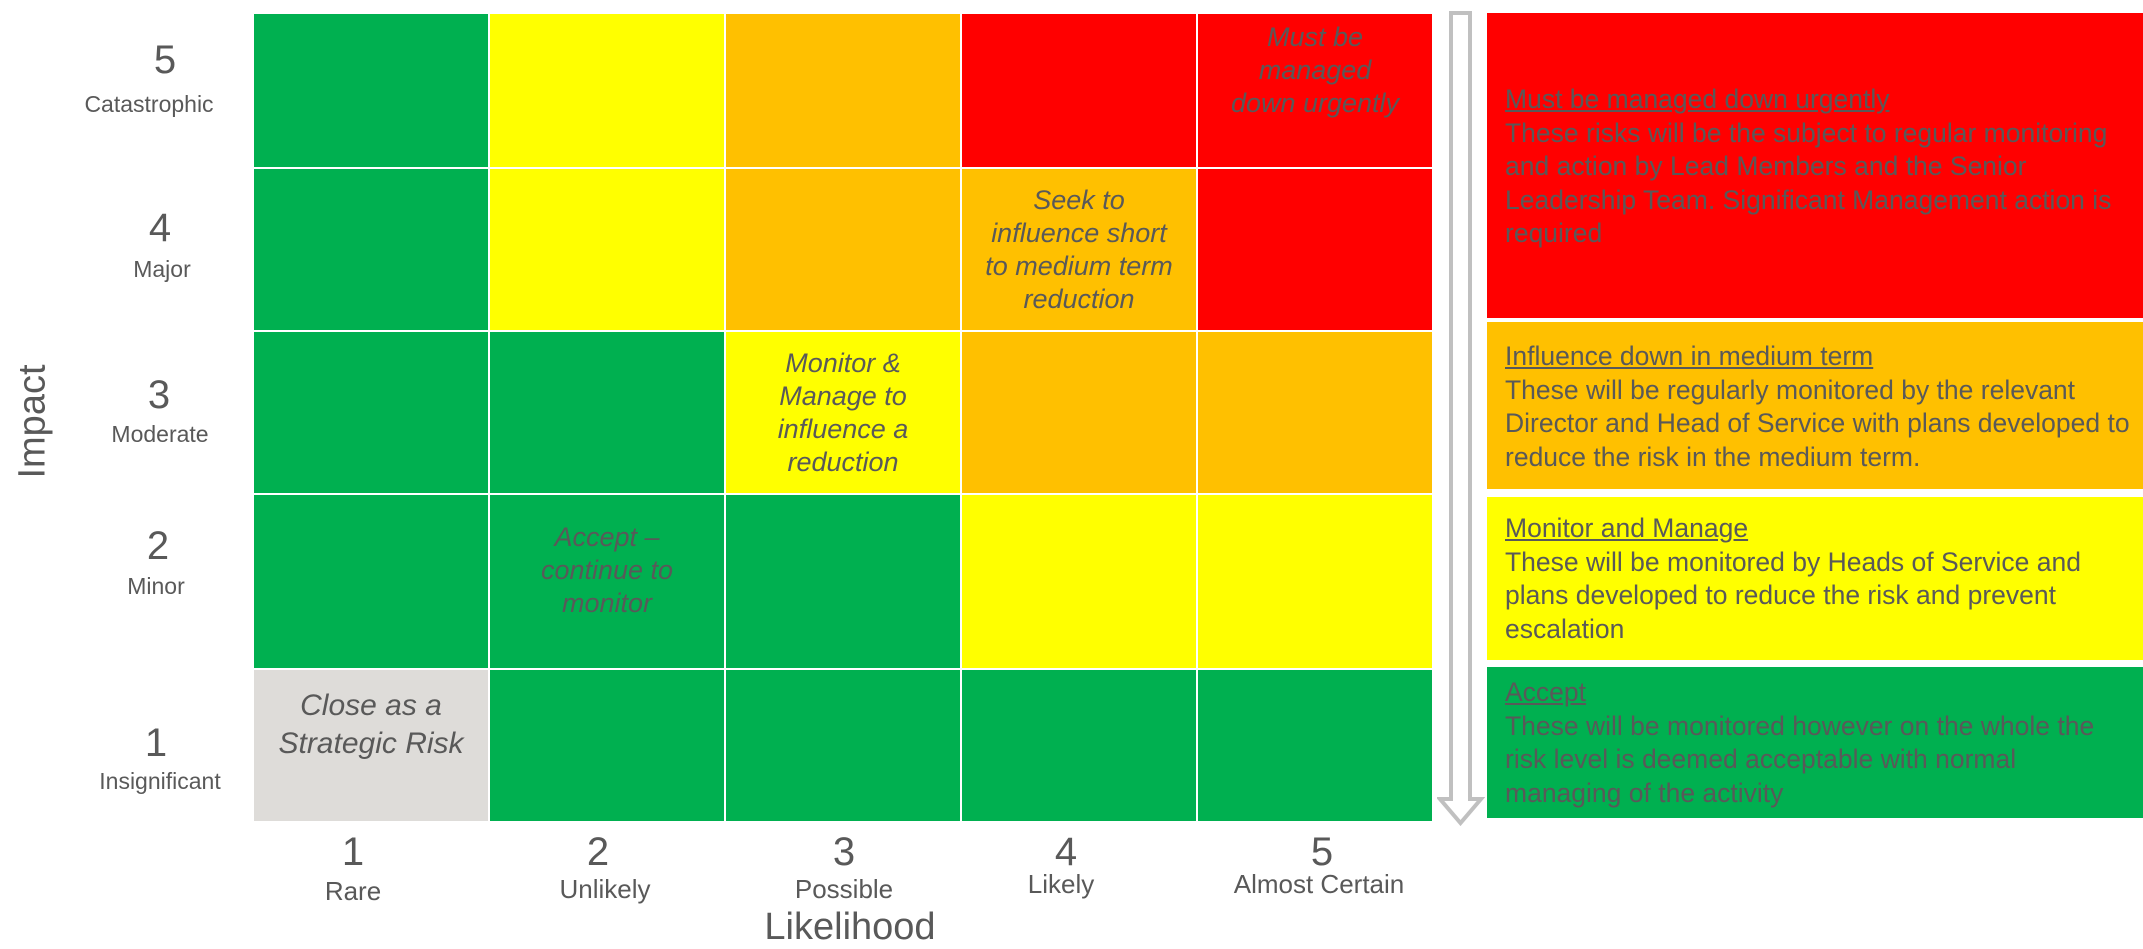 The image size is (2143, 949). I want to click on x-level-num: 3, so click(844, 852).